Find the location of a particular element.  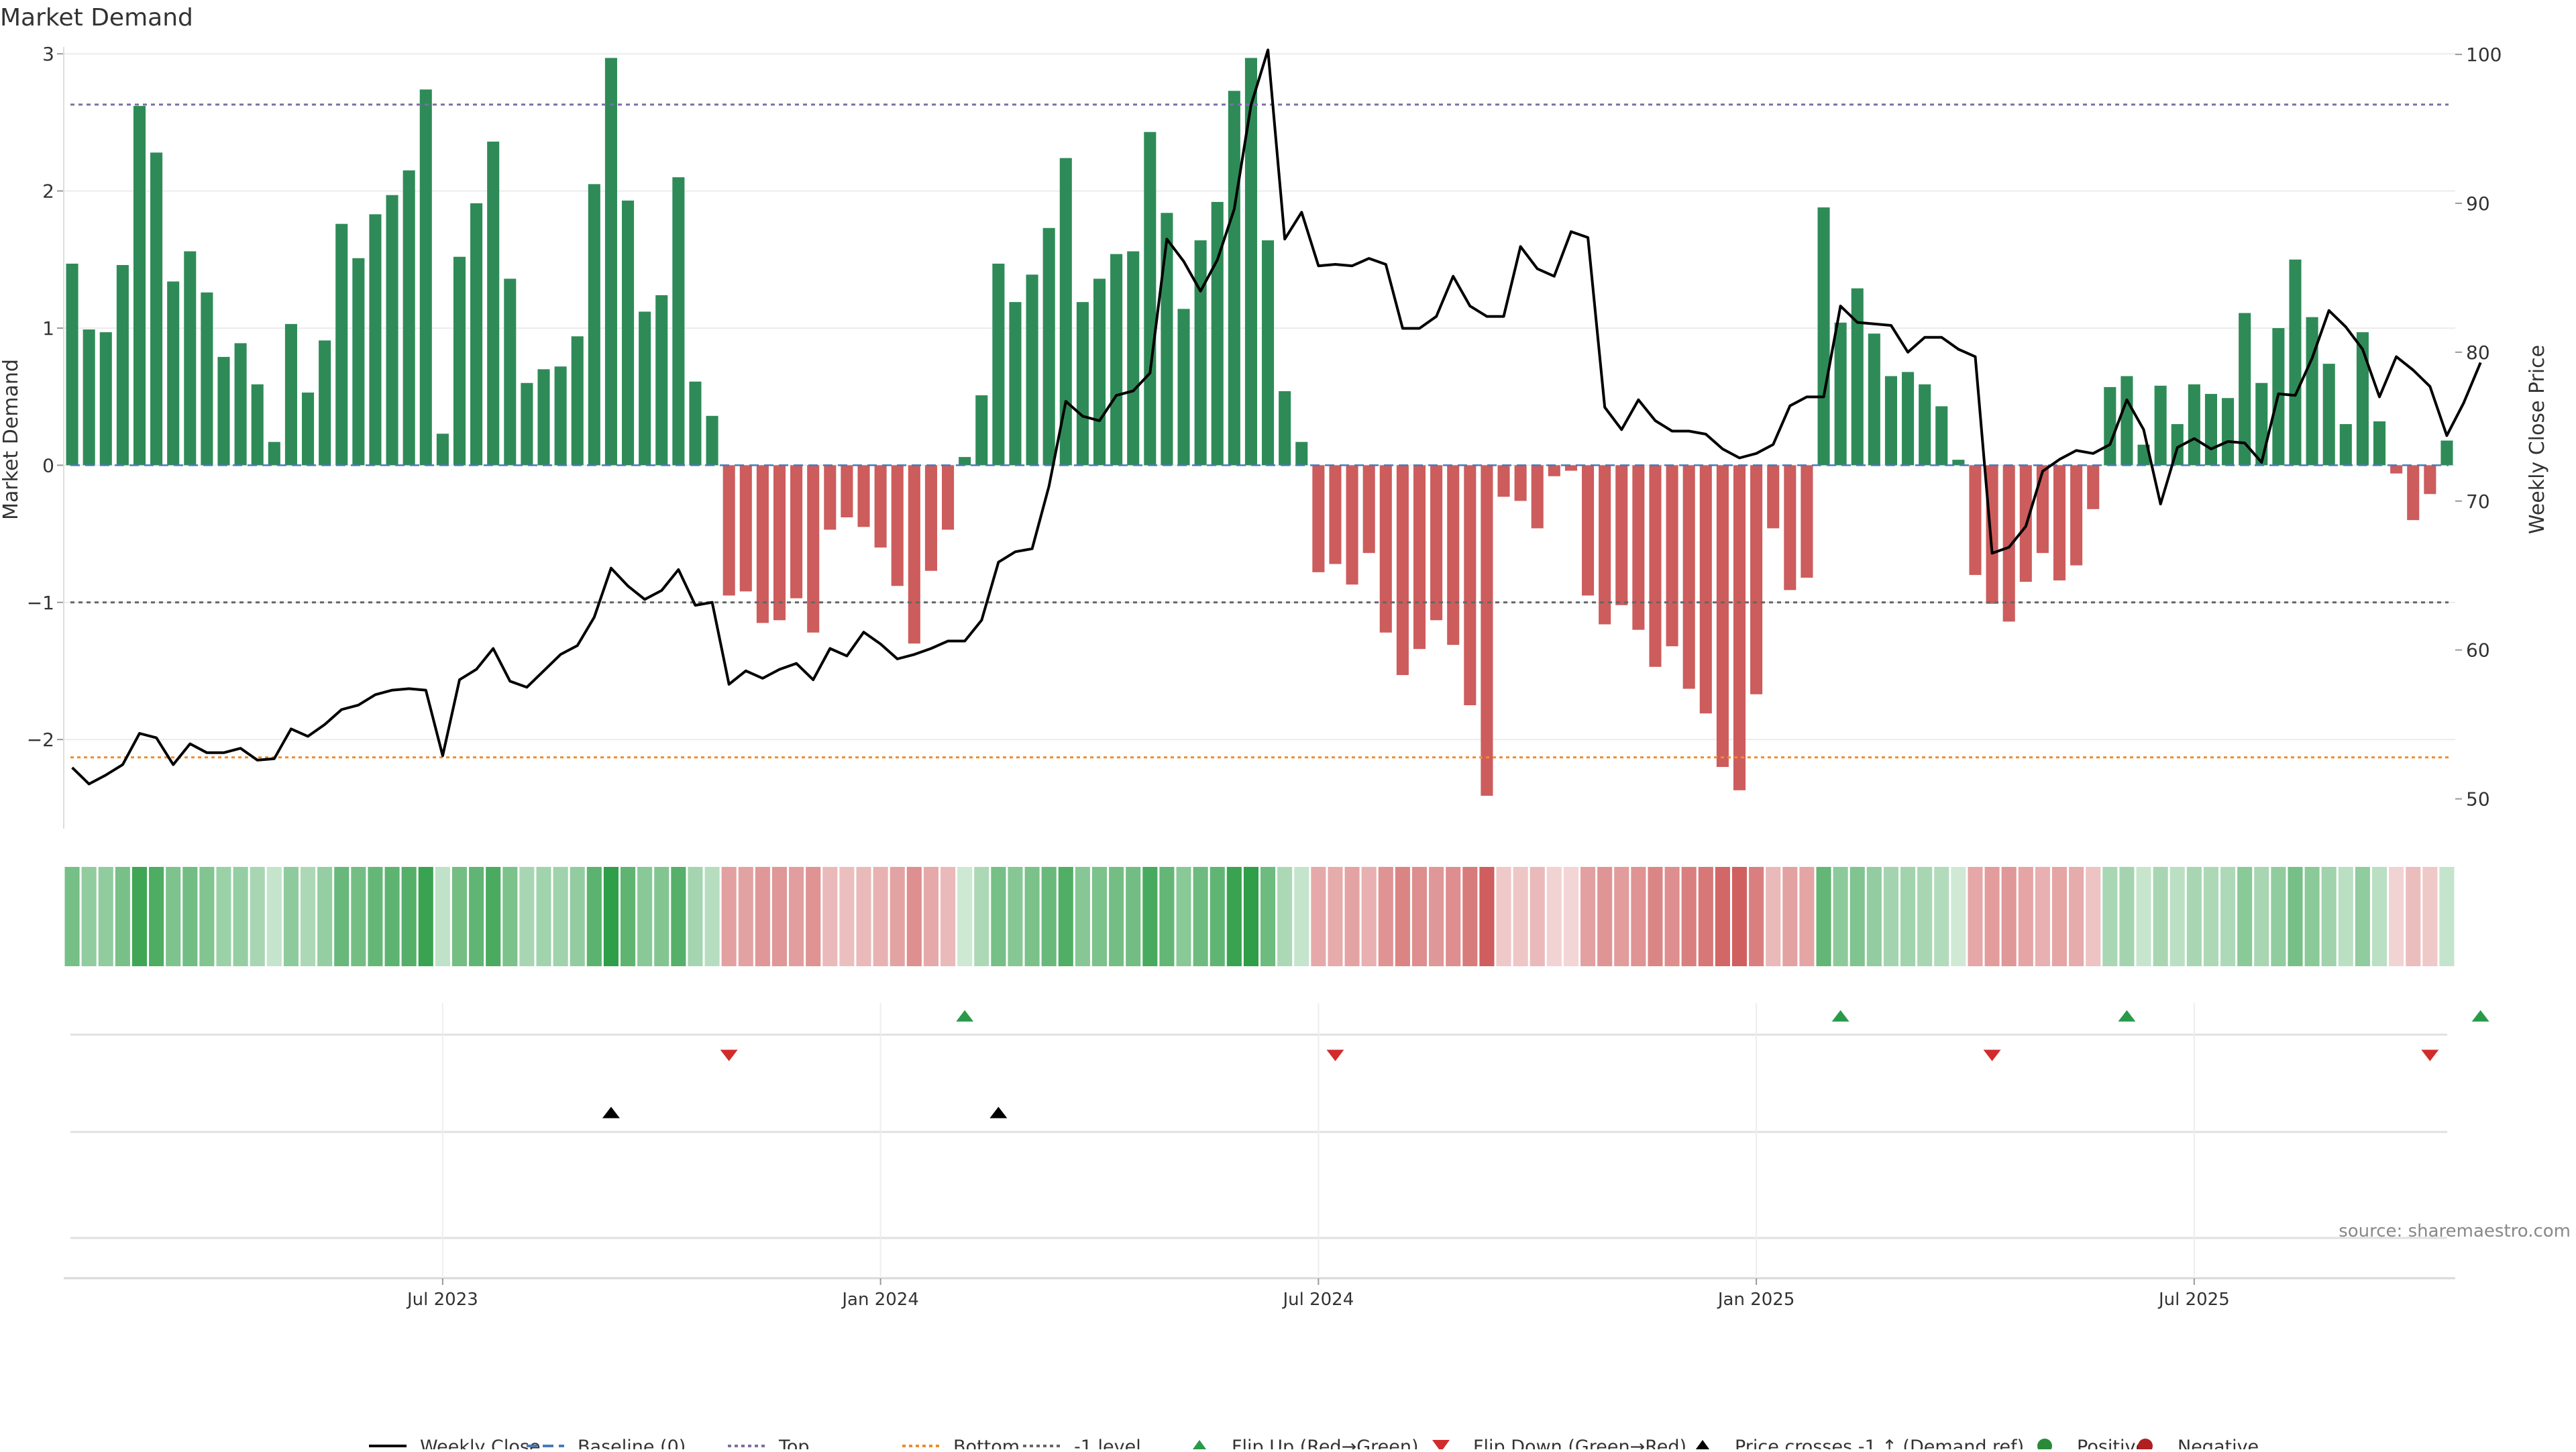

legend-label-8: Positive is located at coordinates (2112, 1443).